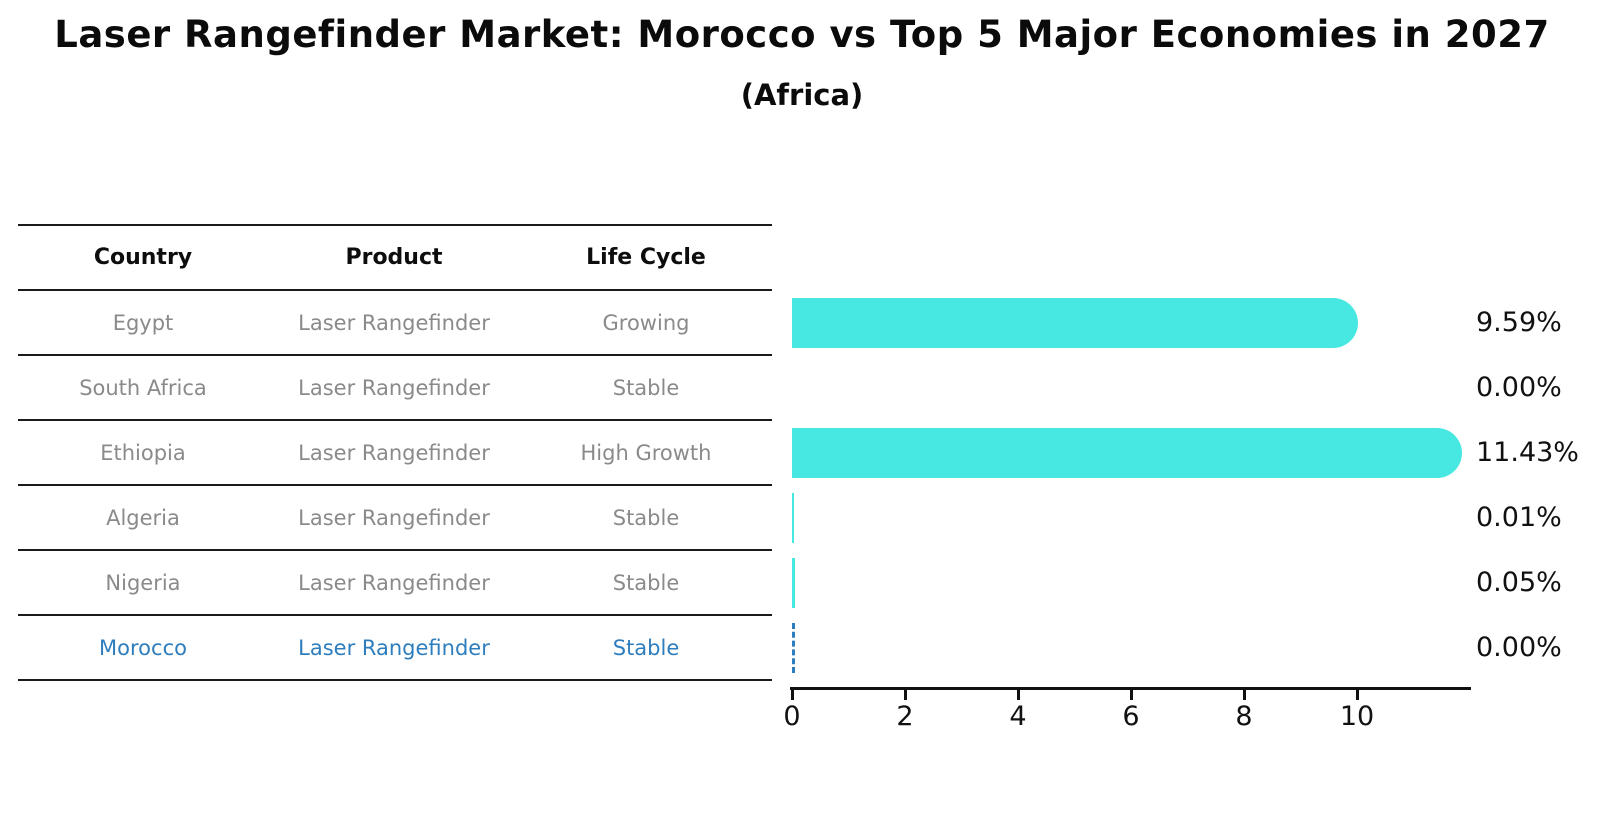 The width and height of the screenshot is (1604, 823). I want to click on bar-egypt, so click(1075, 322).